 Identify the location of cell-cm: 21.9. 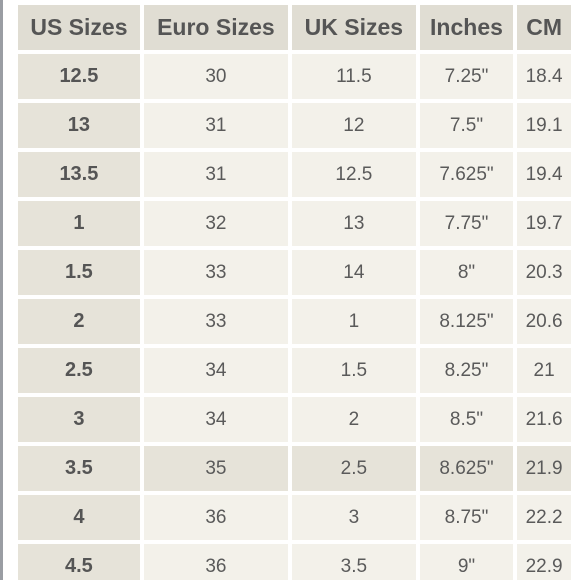
(544, 468).